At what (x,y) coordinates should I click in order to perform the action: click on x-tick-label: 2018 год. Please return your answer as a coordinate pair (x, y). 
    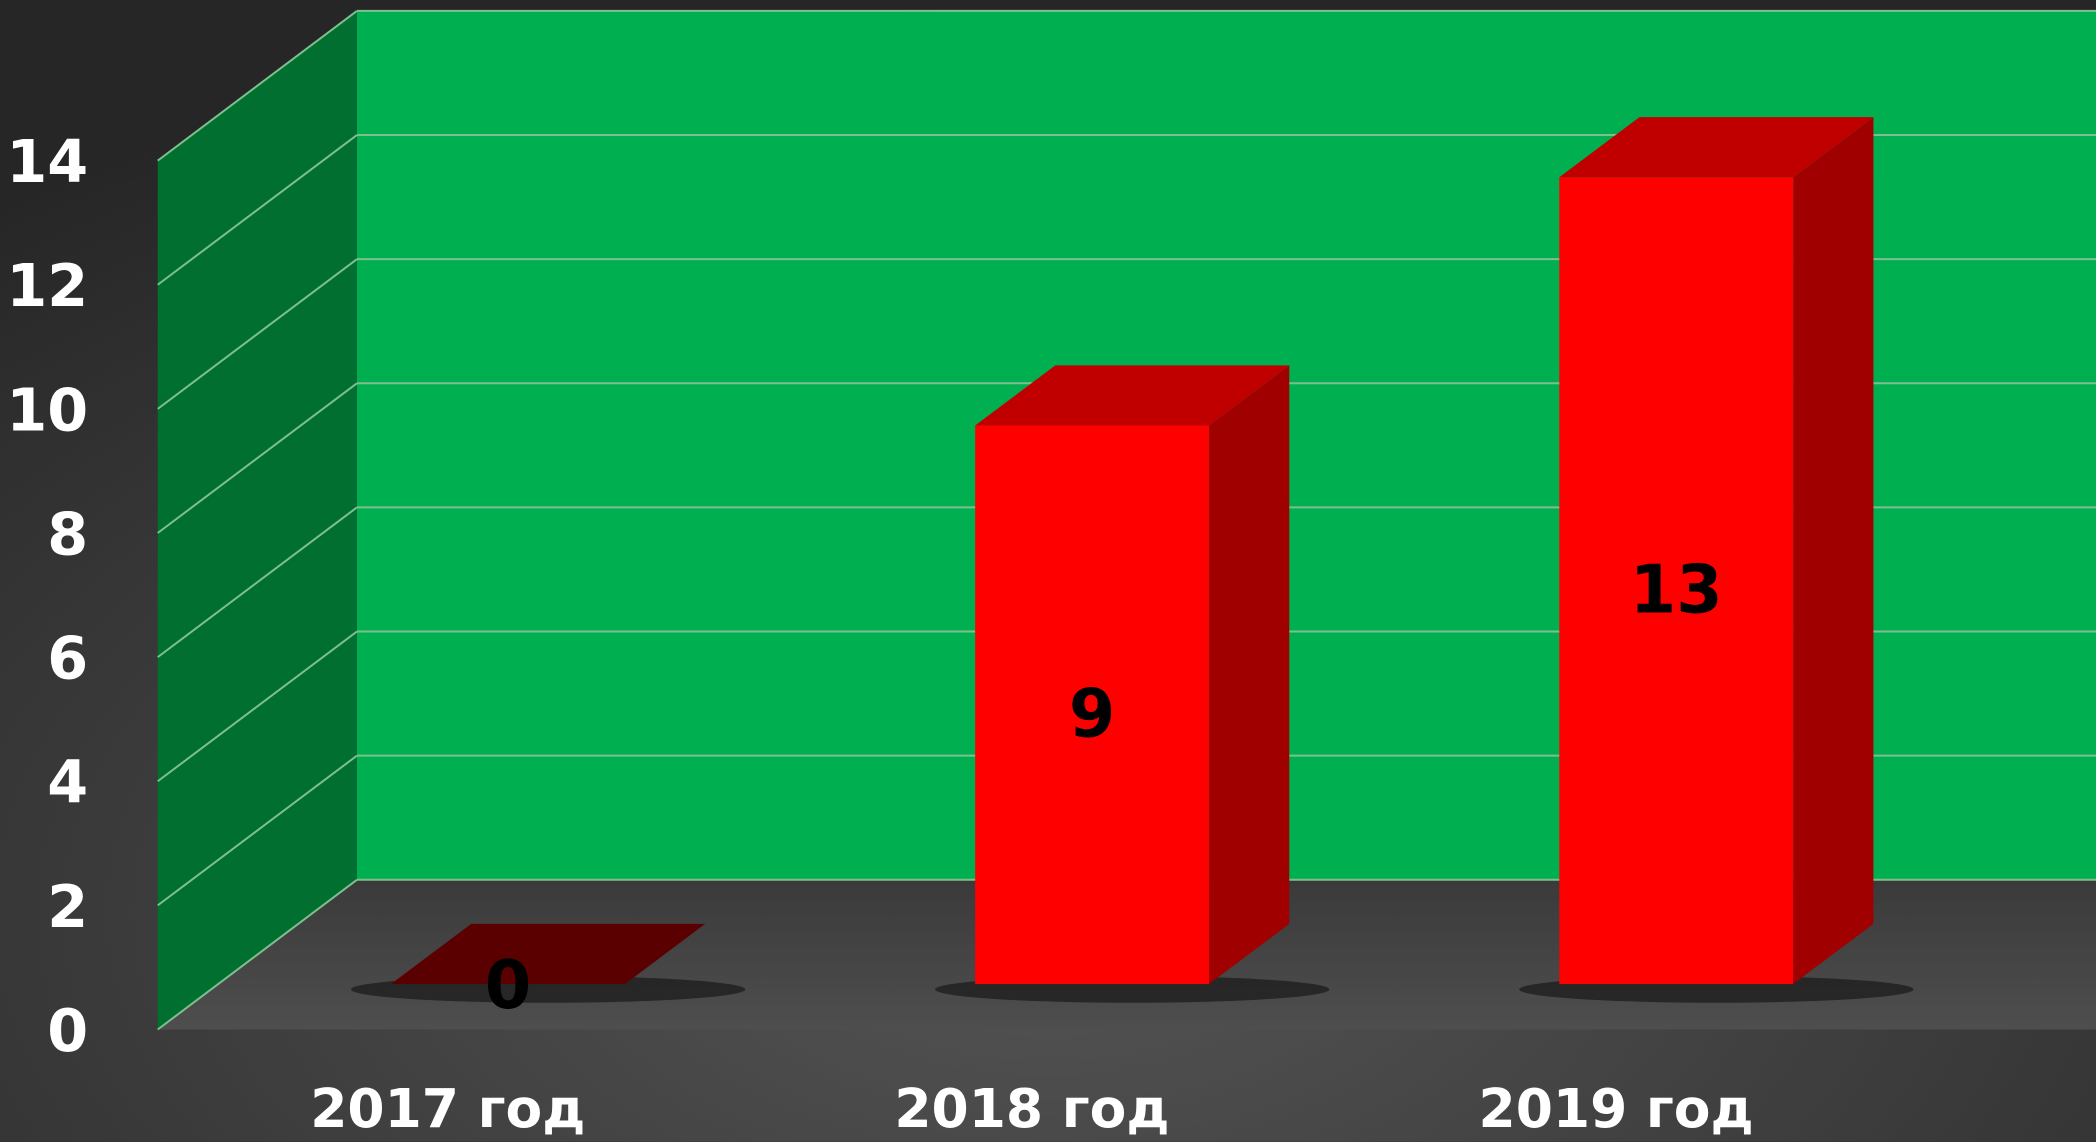
    Looking at the image, I should click on (1031, 1108).